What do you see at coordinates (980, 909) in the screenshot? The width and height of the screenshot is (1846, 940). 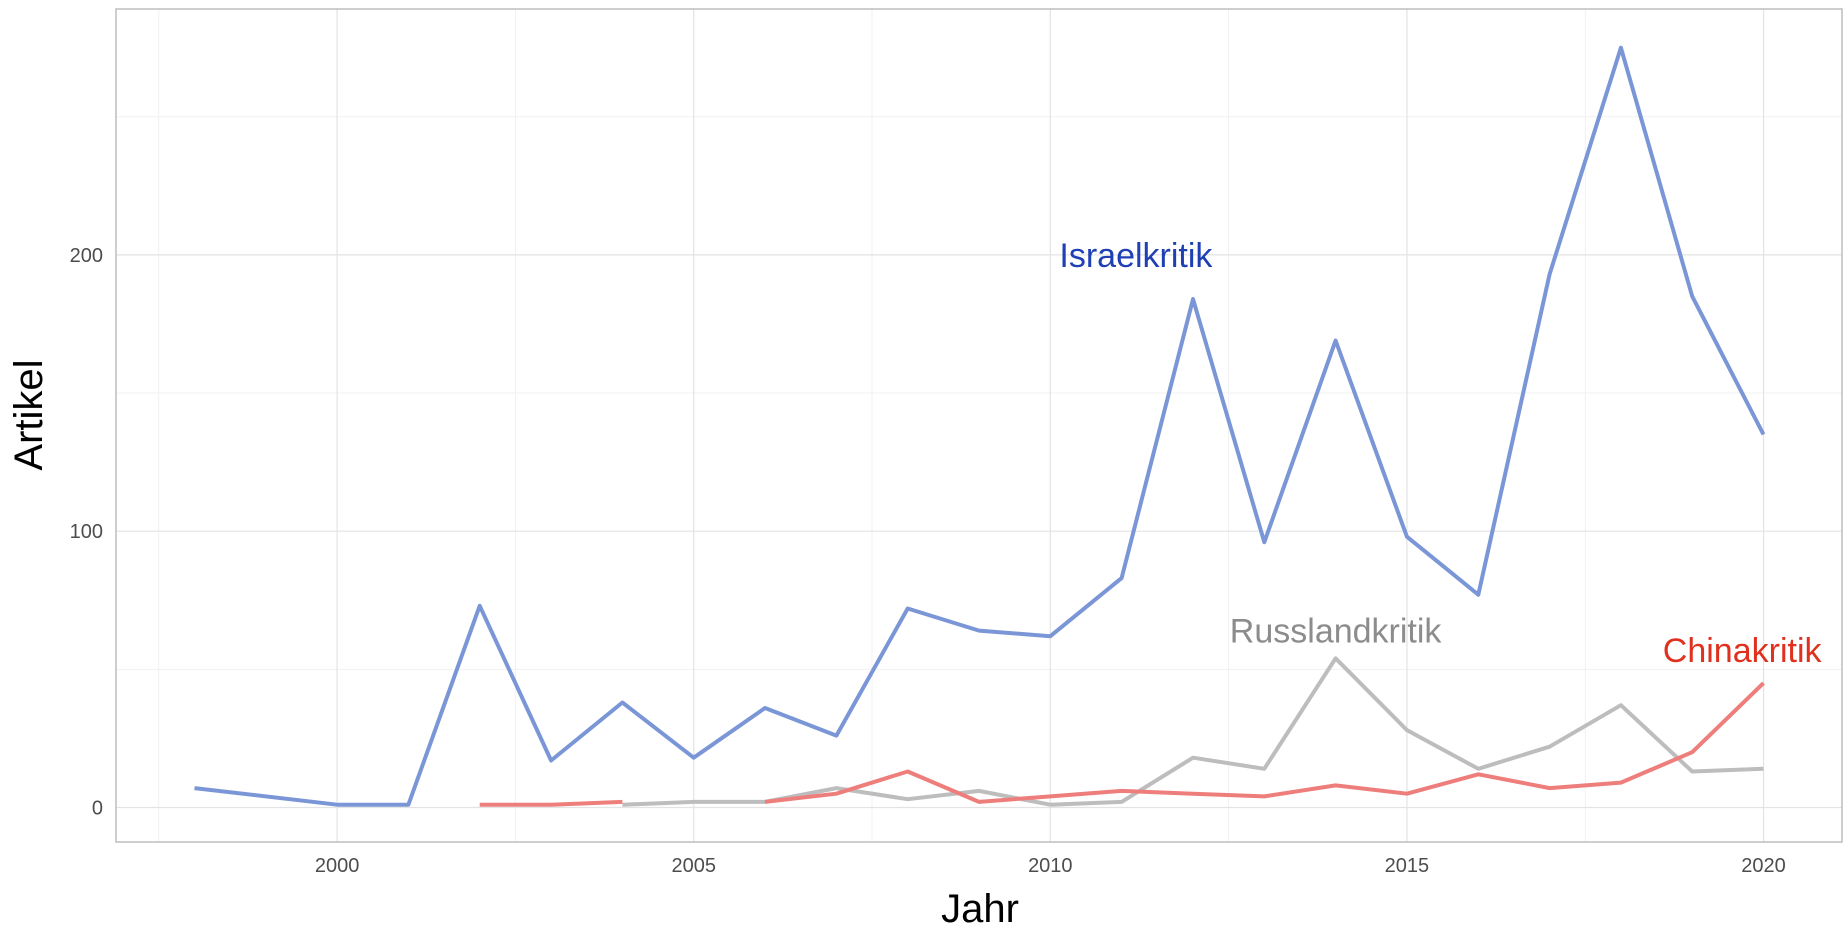 I see `x-axis-title: Jahr` at bounding box center [980, 909].